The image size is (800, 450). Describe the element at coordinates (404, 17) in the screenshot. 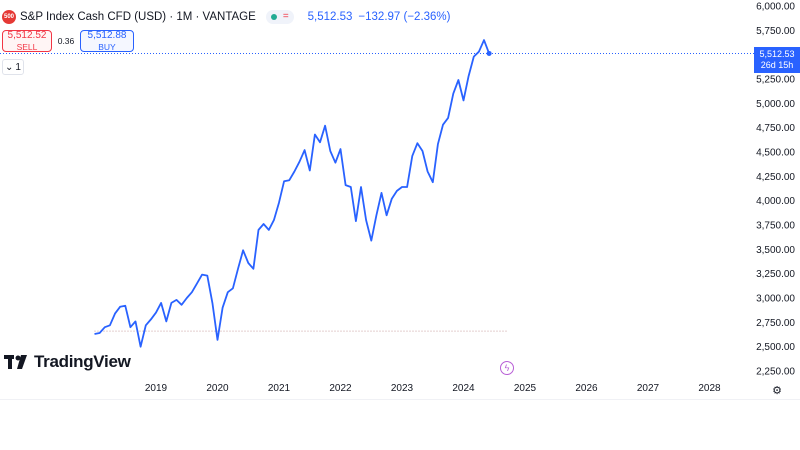

I see `price-change: −132.97 (−2.36%)` at that location.